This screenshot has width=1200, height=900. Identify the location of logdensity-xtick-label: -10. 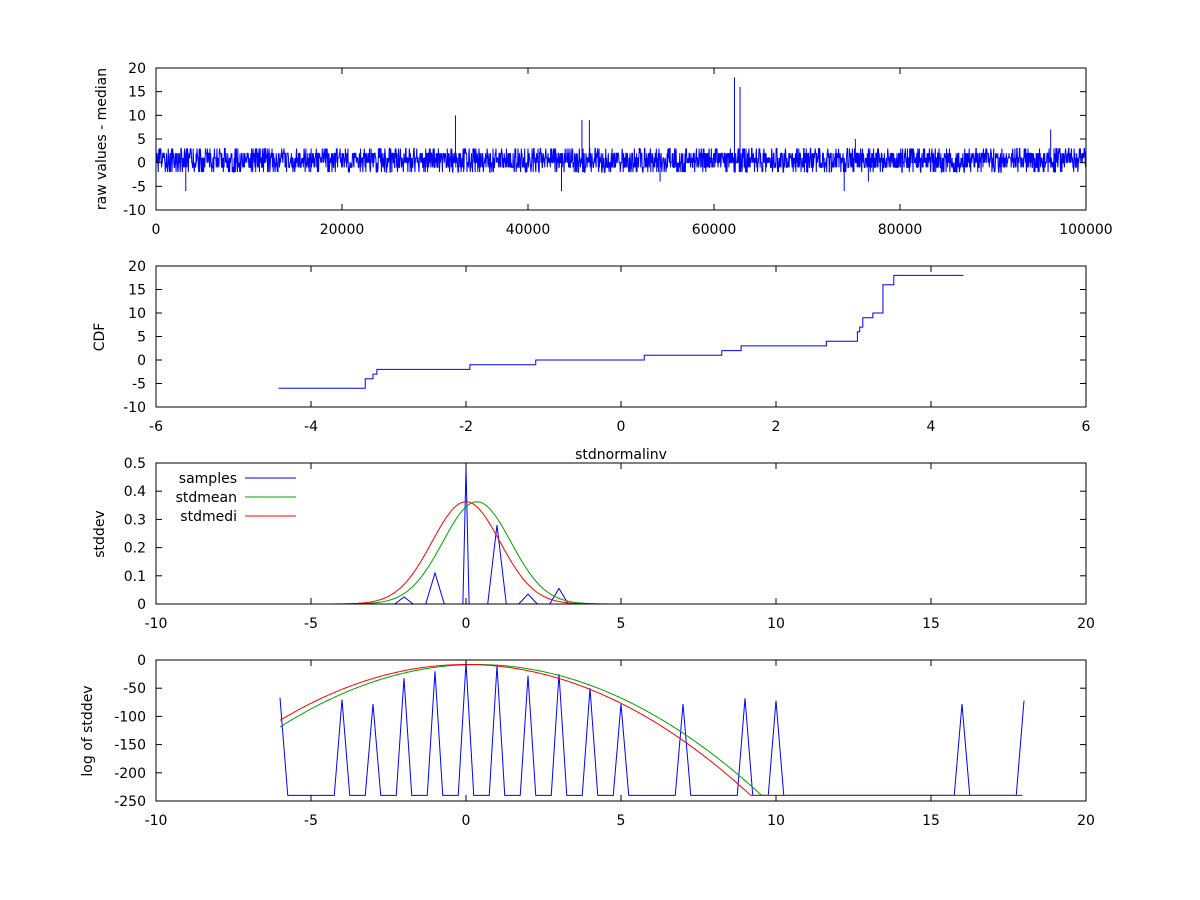
(156, 821).